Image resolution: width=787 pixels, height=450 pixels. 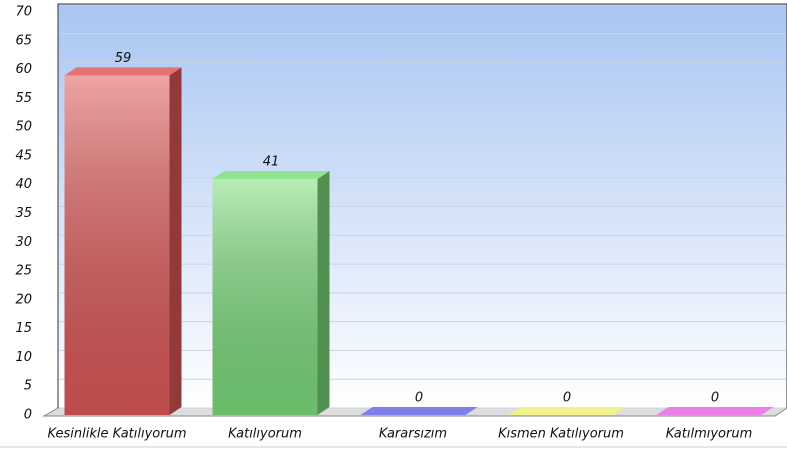 I want to click on y-tick-label: 45, so click(x=23, y=155).